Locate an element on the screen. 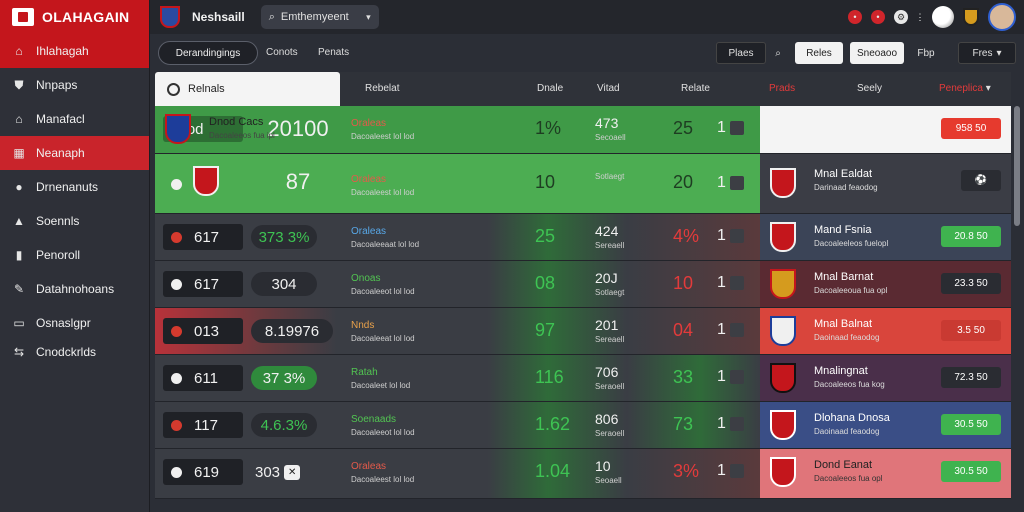 The height and width of the screenshot is (512, 1024). mini-cell: 1 is located at coordinates (730, 183).